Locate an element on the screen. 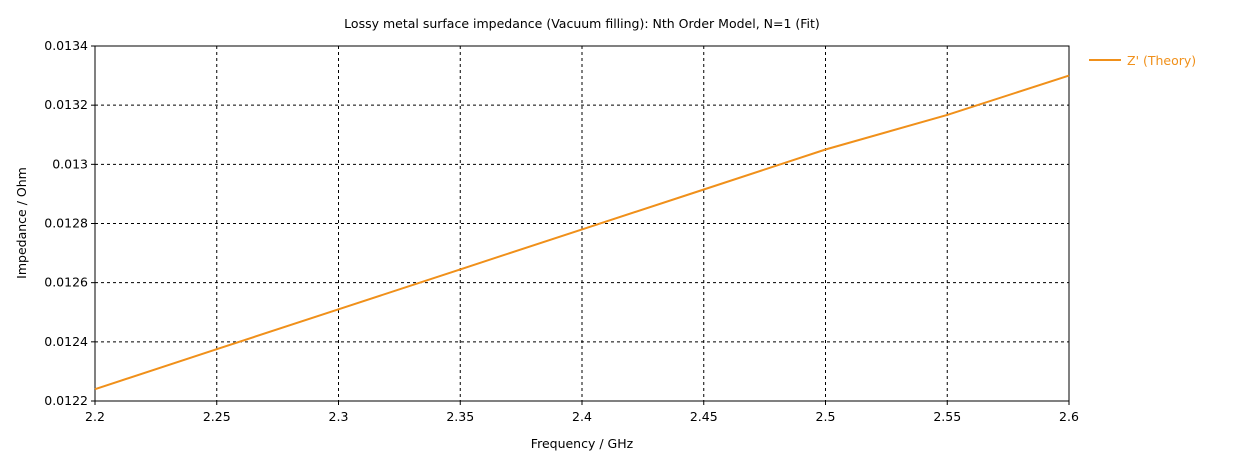  x-tick-label: 2.35 is located at coordinates (460, 416).